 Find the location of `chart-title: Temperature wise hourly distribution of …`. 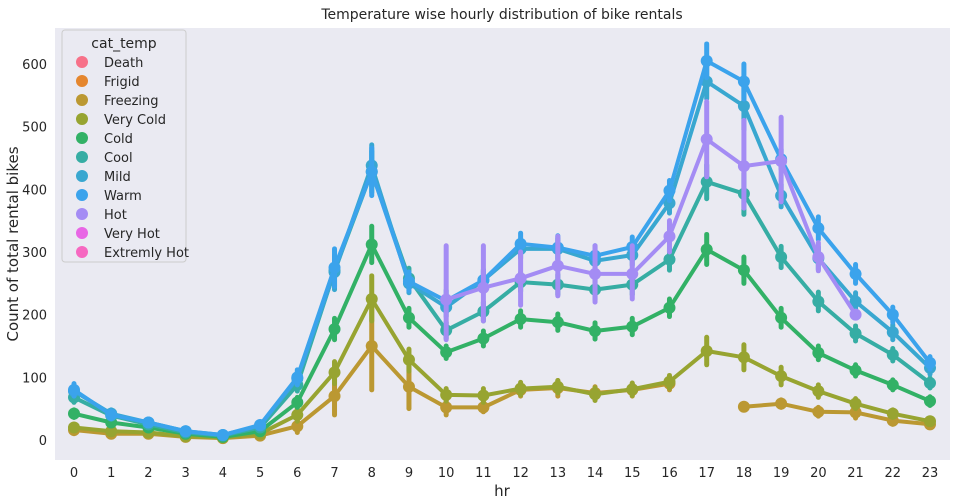

chart-title: Temperature wise hourly distribution of … is located at coordinates (501, 15).